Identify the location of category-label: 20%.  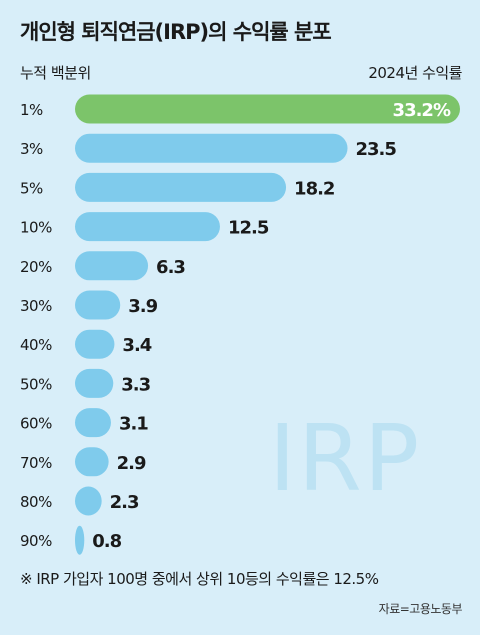
(36, 267).